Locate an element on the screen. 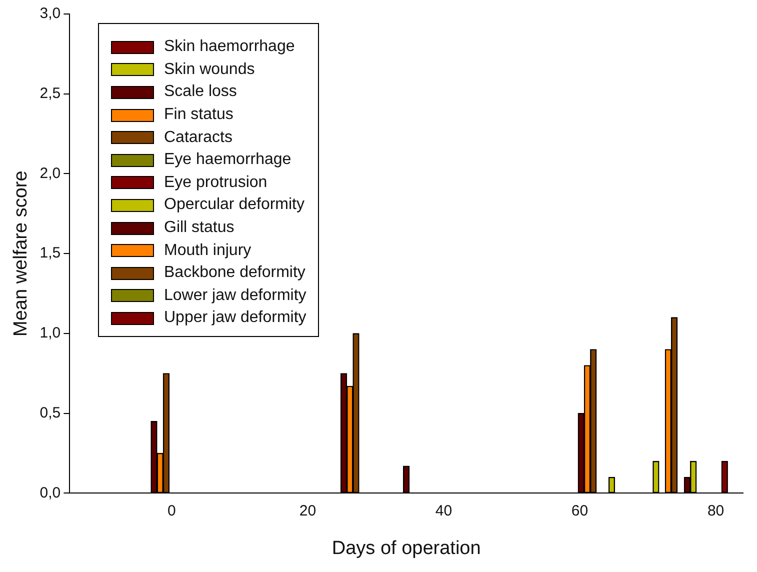  legend-label: Eye protrusion is located at coordinates (216, 183).